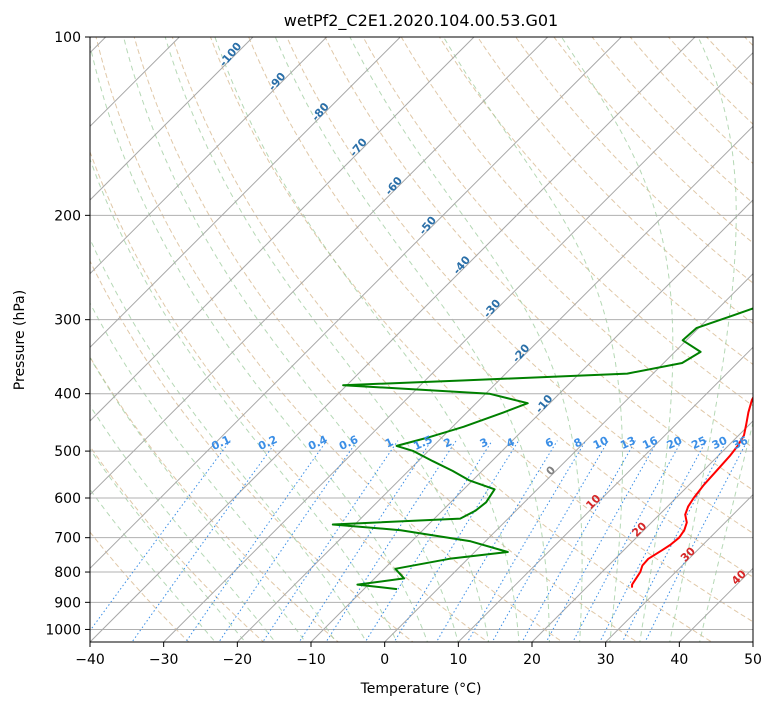 This screenshot has height=708, width=775. What do you see at coordinates (601, 443) in the screenshot?
I see `mixing-ratio-label: 10` at bounding box center [601, 443].